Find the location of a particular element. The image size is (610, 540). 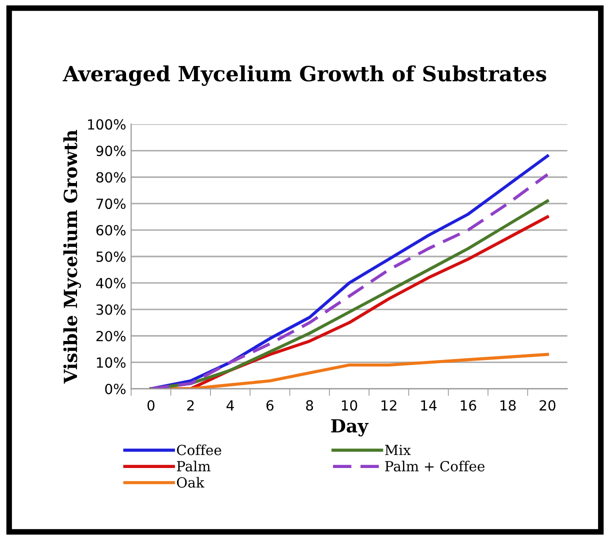

x-tick-label: 16 is located at coordinates (468, 405).